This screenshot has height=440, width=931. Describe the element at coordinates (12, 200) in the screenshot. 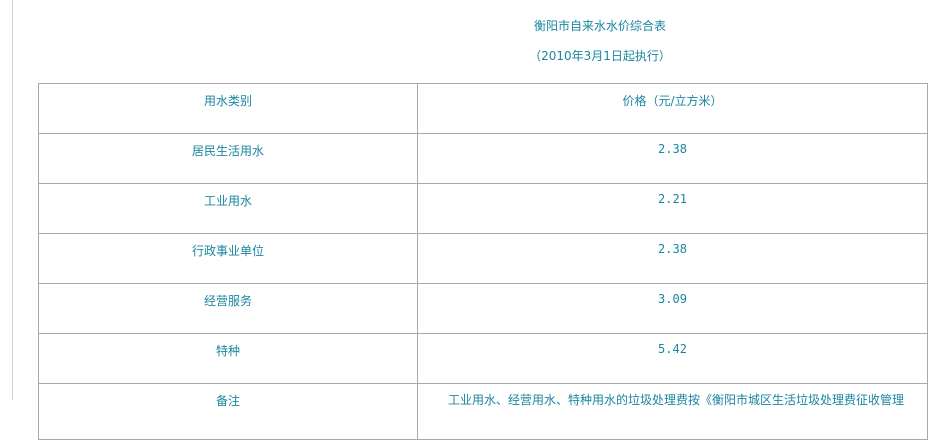

I see `page-border-line` at that location.